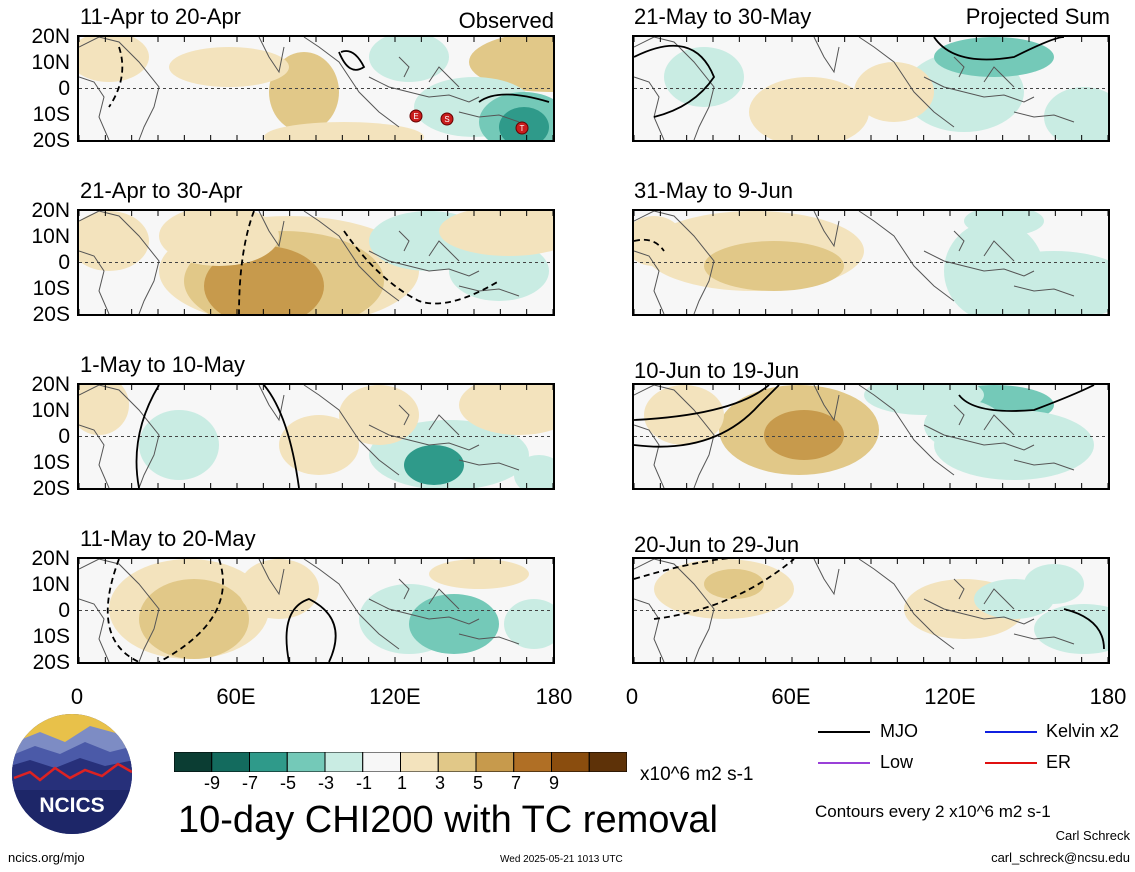  Describe the element at coordinates (211, 783) in the screenshot. I see `colorbar-tick: -9` at that location.